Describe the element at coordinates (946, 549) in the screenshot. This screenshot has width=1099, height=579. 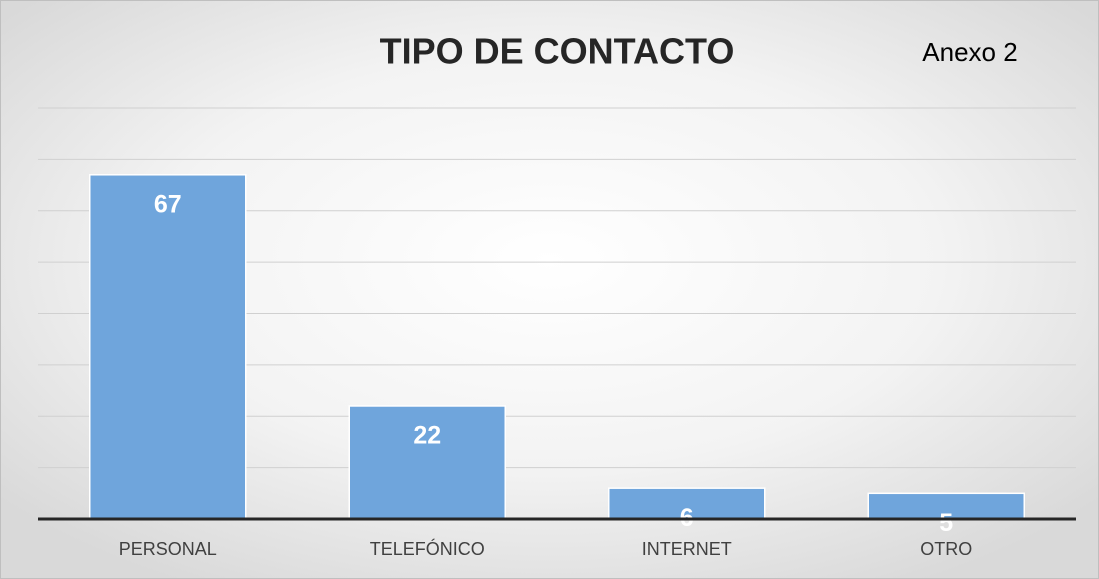
I see `x-tick-label: OTRO` at that location.